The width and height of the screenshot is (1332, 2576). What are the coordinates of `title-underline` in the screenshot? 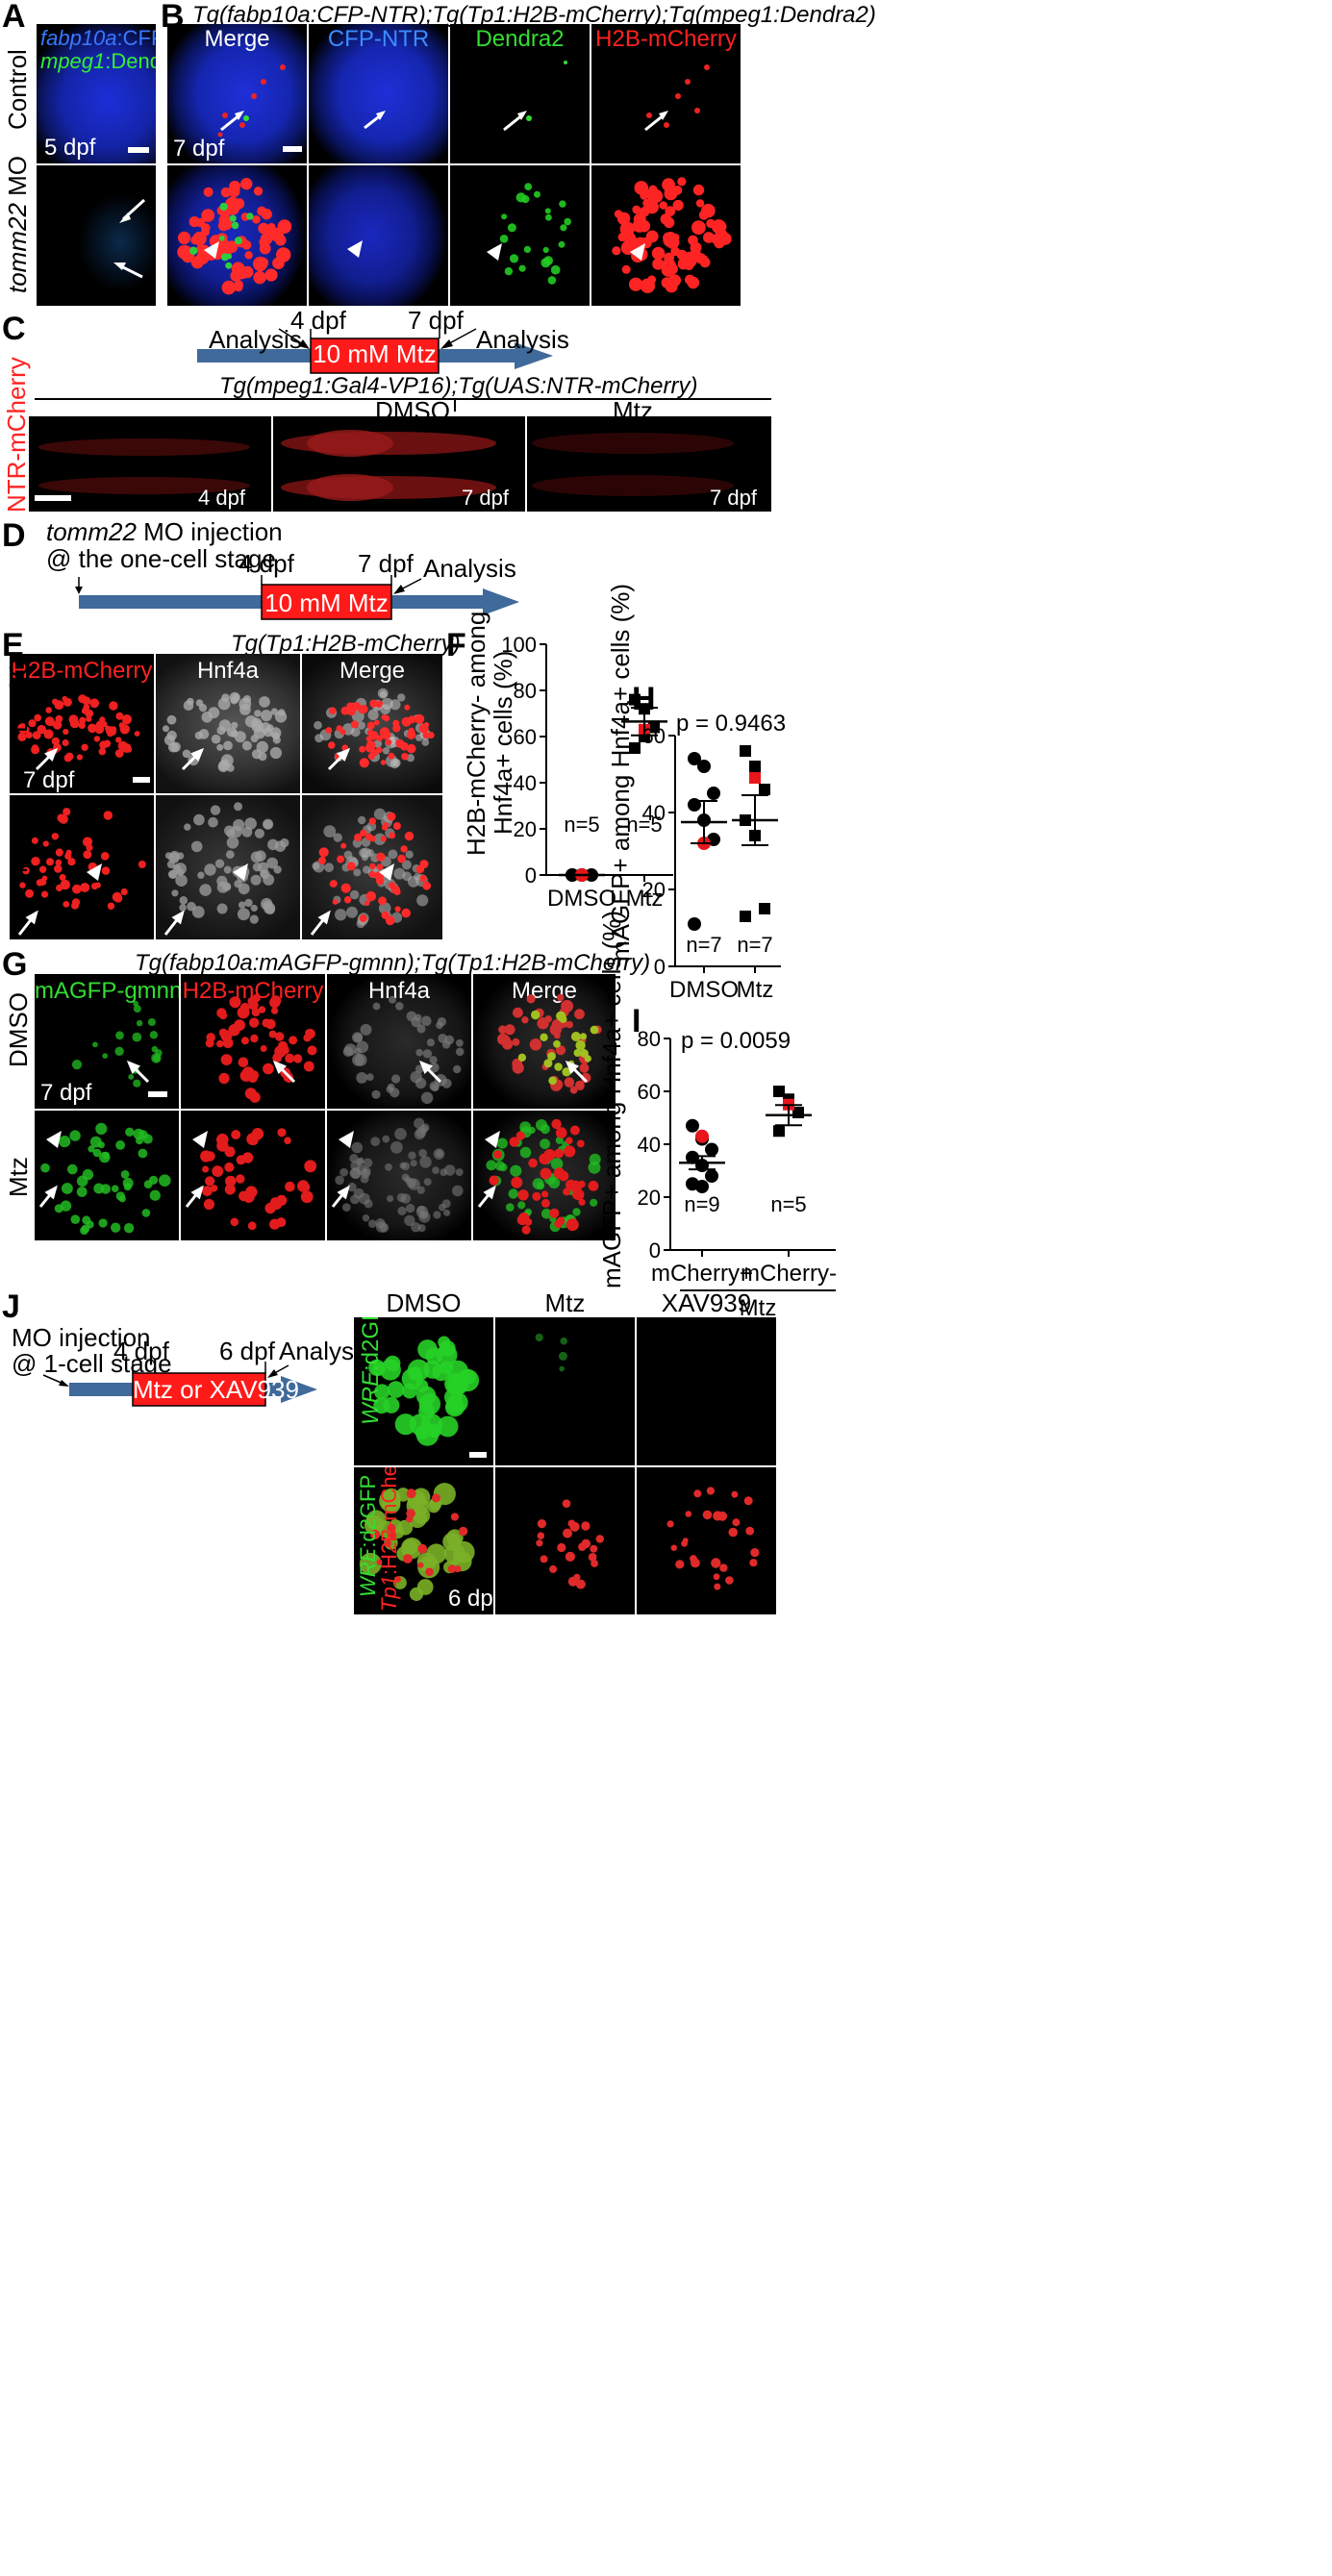 It's located at (403, 399).